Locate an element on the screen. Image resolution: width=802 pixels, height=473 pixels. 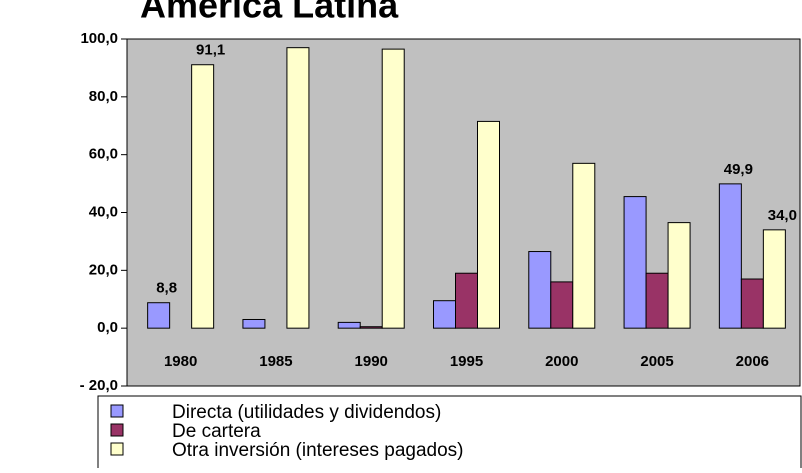
x-tick-label: 2000 is located at coordinates (561, 361).